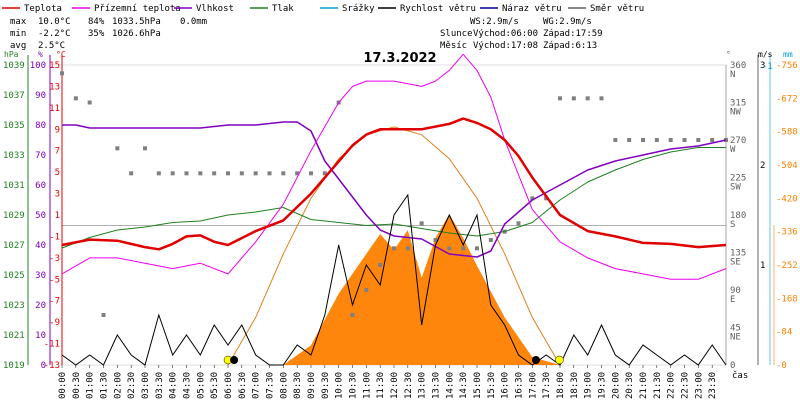  What do you see at coordinates (18, 46) in the screenshot?
I see `stats-avg-label: avg` at bounding box center [18, 46].